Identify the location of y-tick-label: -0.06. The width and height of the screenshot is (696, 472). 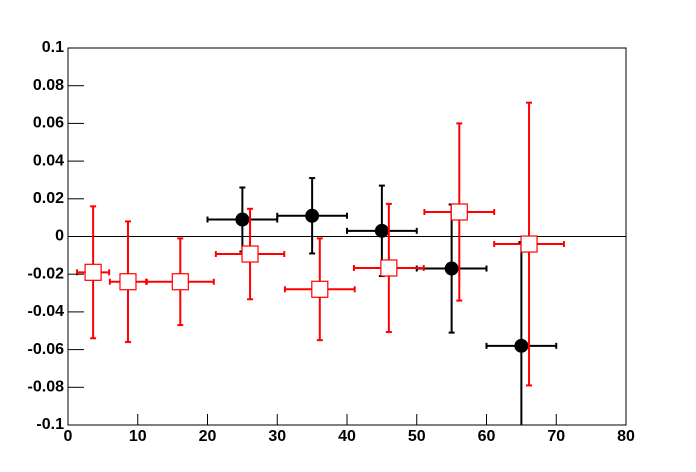
(46, 349).